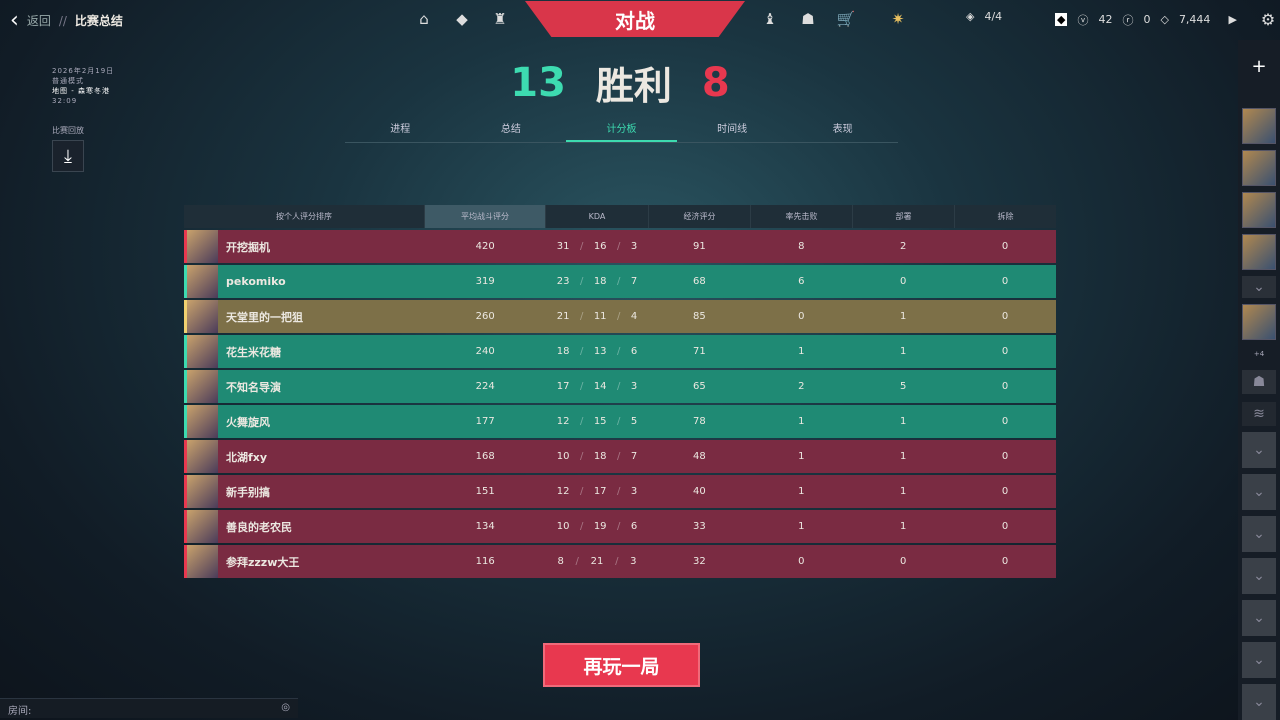  I want to click on table-row: 新手别搞 151 12/17/3 40 1 1 0, so click(620, 491).